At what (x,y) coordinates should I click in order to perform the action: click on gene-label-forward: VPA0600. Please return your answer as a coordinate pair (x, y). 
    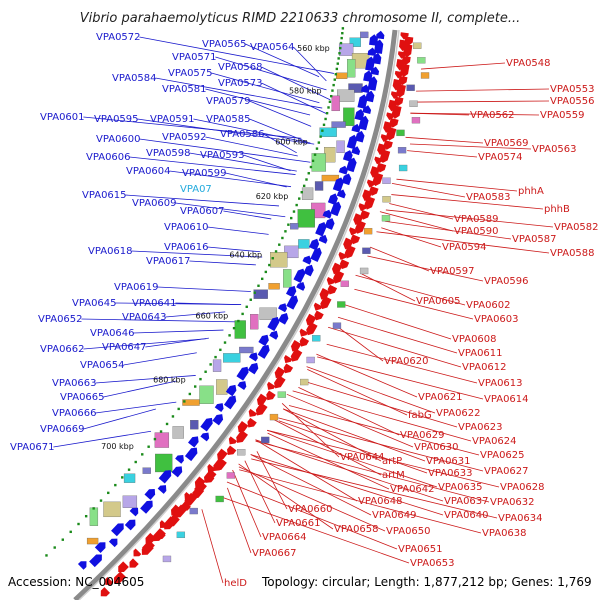
    Looking at the image, I should click on (118, 139).